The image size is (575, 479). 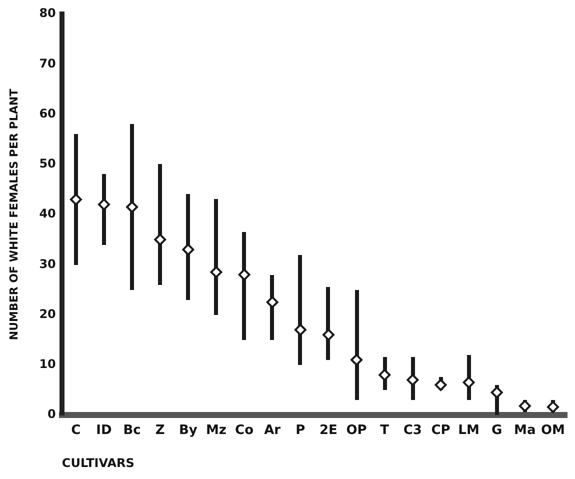 I want to click on x-tick-label: G, so click(x=497, y=430).